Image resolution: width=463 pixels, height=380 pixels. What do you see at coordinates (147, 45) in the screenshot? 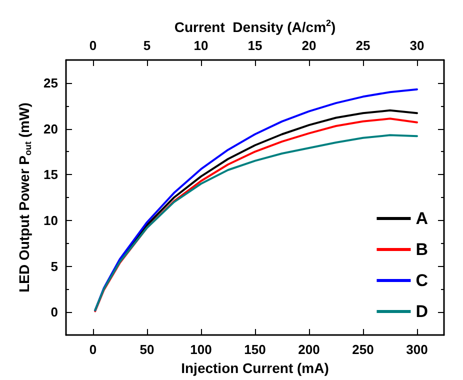
I see `x2-tick-label: 5` at bounding box center [147, 45].